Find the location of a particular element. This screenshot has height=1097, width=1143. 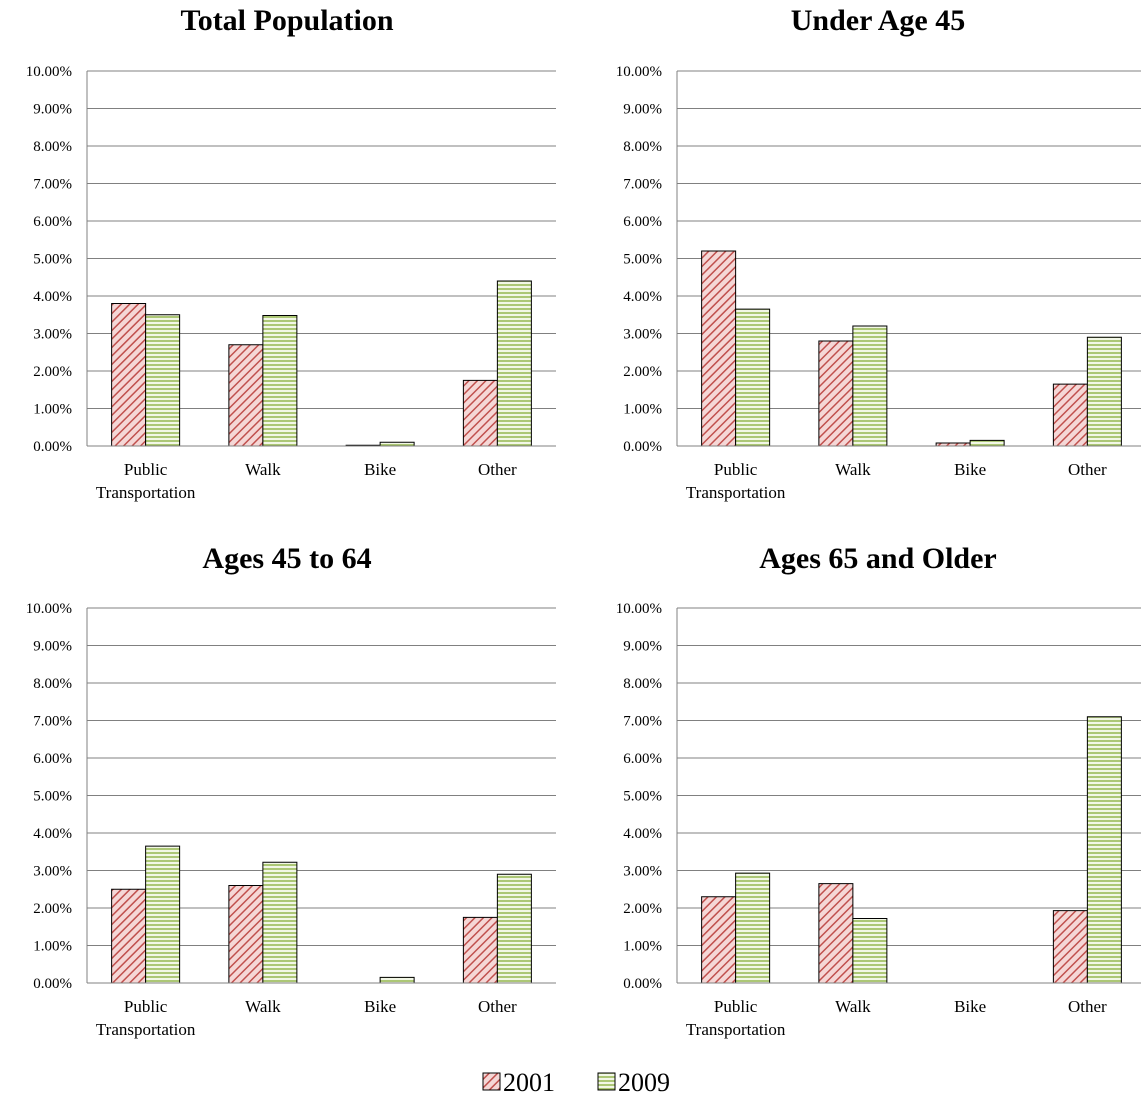

chart-title: Ages 65 and Older is located at coordinates (878, 558).